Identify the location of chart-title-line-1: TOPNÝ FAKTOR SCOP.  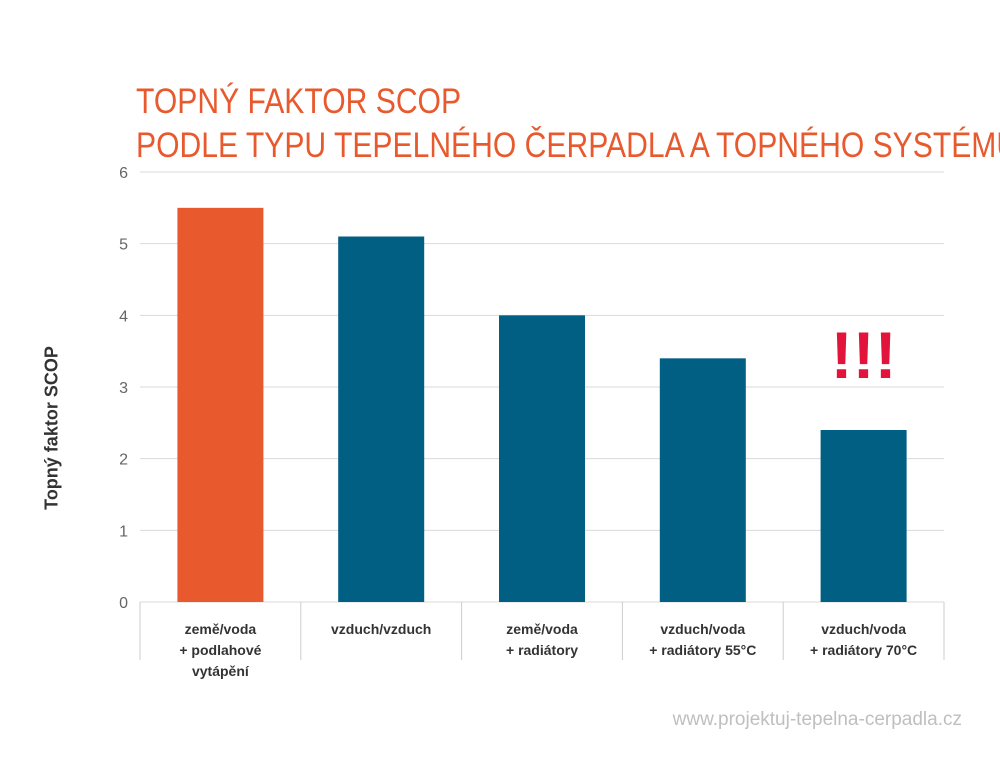
(299, 101).